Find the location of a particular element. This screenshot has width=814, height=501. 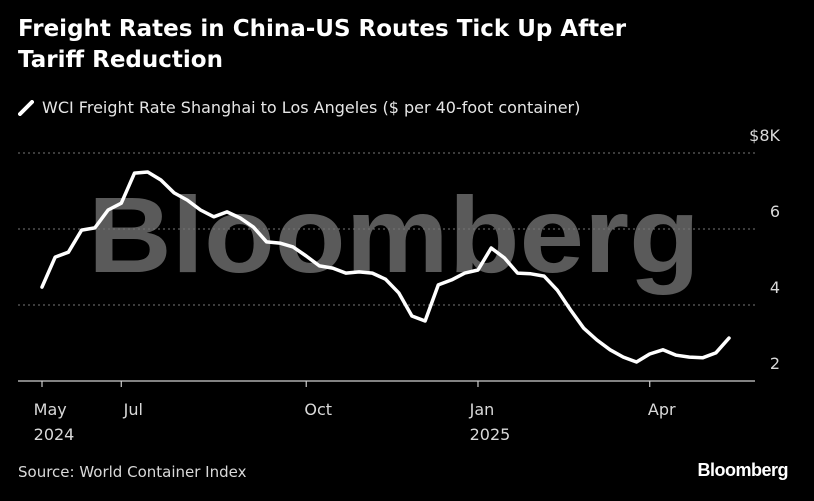

x-tick-label: Apr is located at coordinates (661, 409).